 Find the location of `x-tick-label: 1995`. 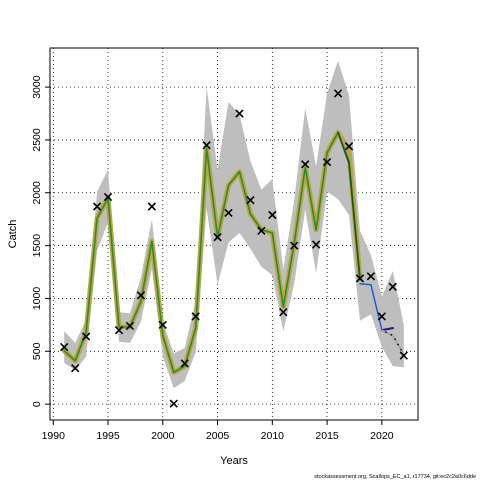

x-tick-label: 1995 is located at coordinates (108, 436).